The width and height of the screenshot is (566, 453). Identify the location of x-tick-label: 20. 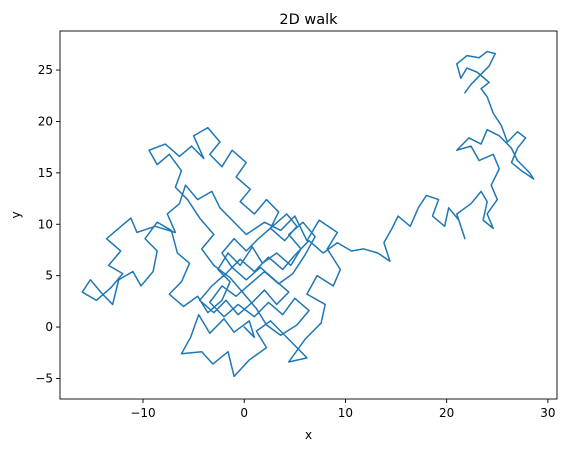
(446, 413).